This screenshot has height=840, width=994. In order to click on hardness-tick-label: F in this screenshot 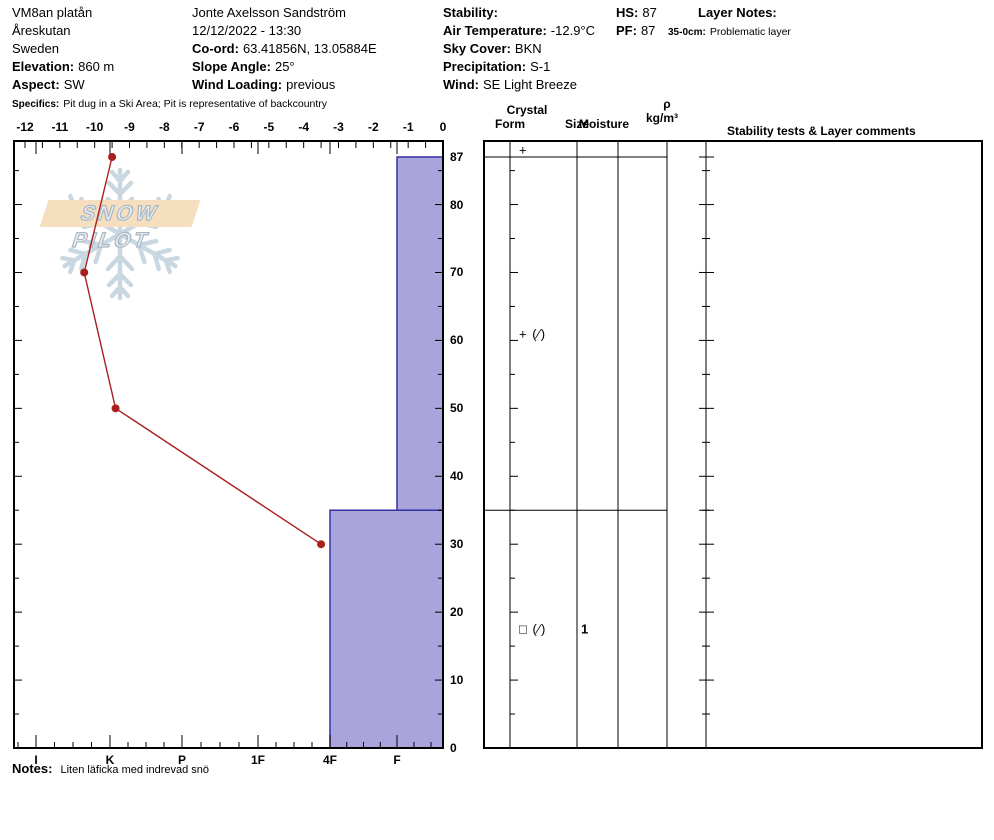, I will do `click(397, 760)`.